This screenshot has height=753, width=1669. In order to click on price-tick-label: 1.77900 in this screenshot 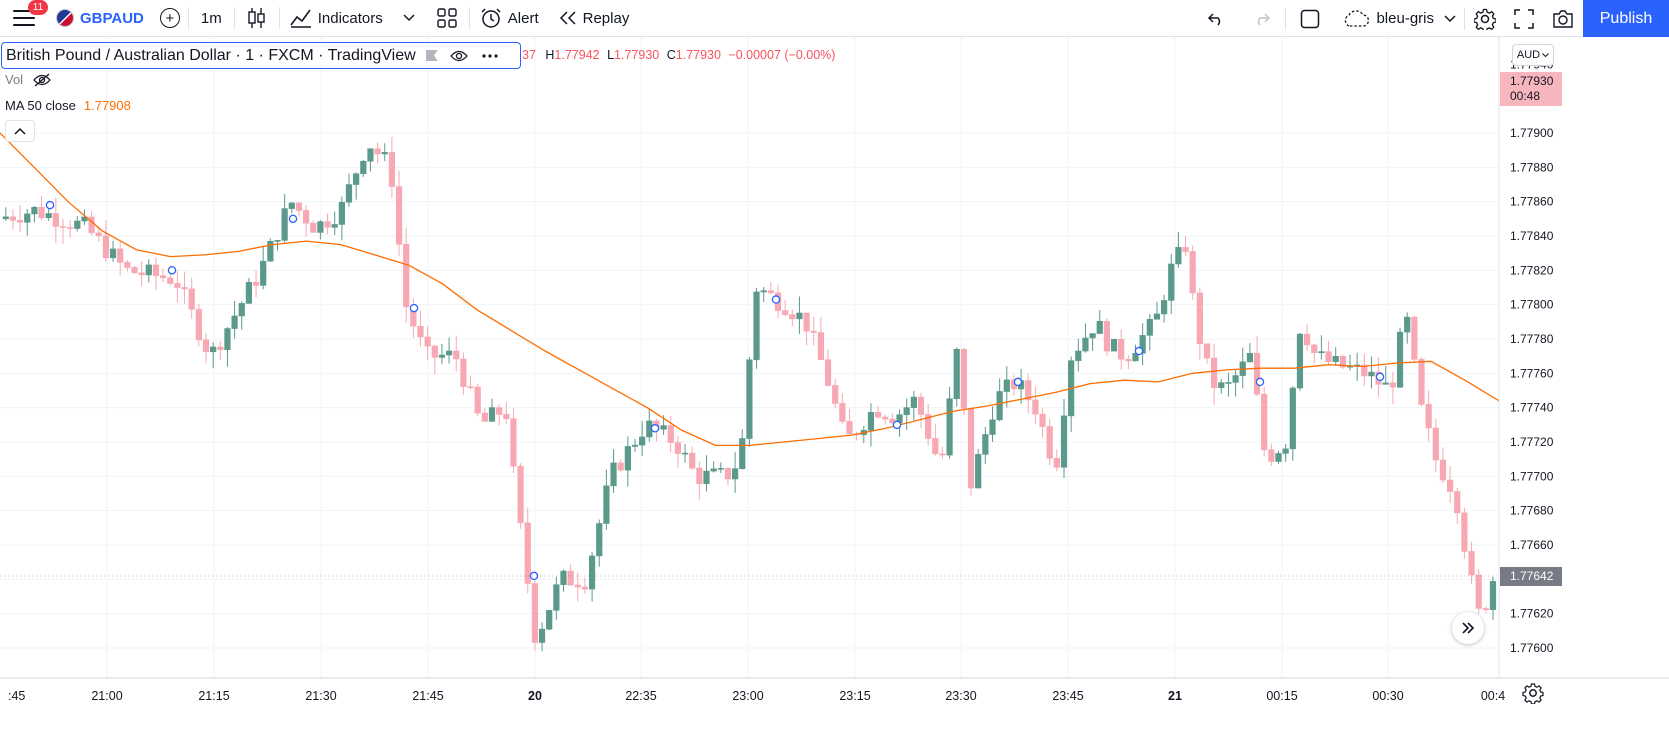, I will do `click(1532, 133)`.